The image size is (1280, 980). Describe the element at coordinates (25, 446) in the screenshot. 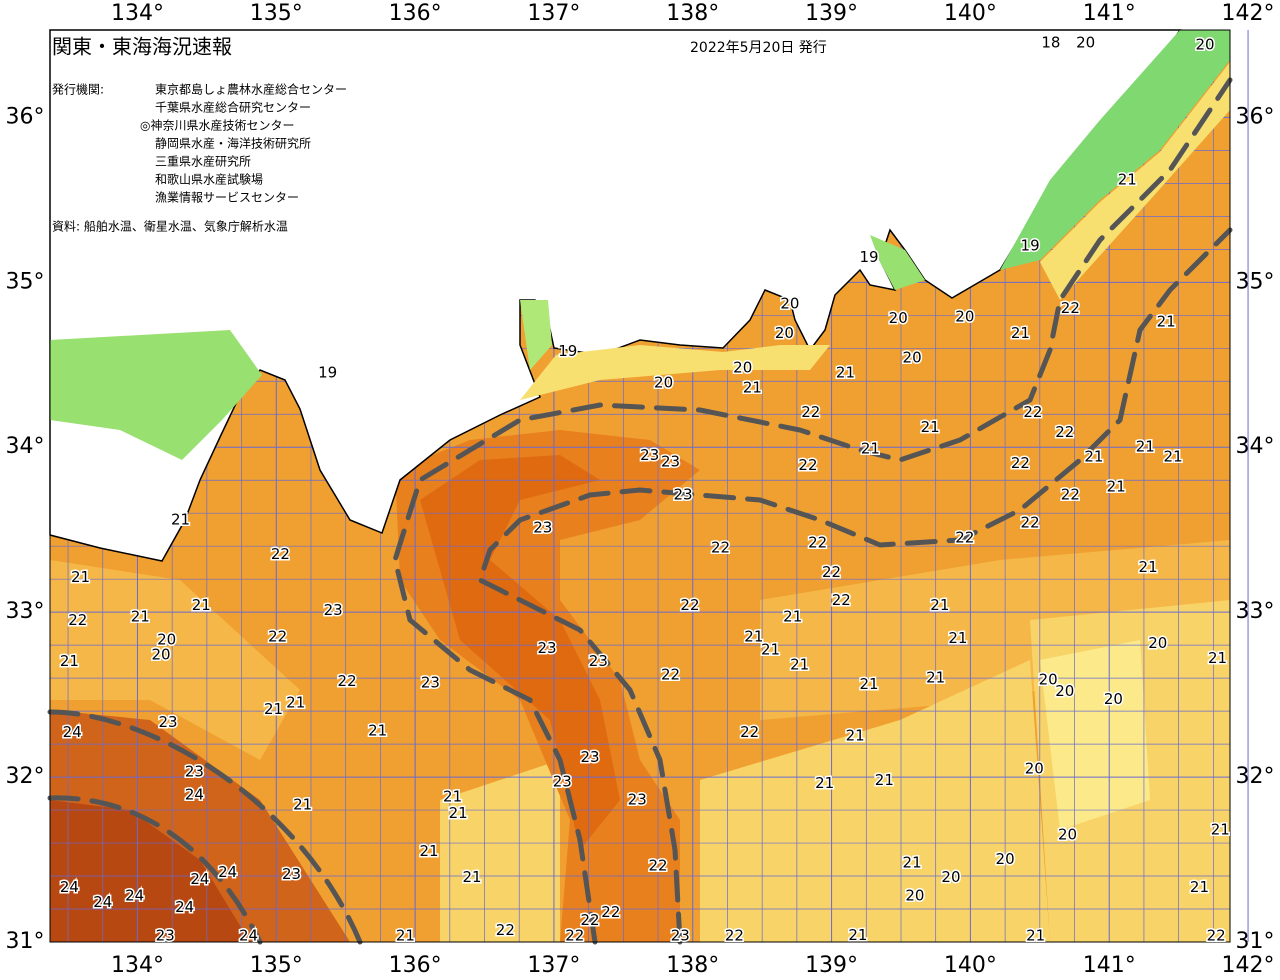

I see `y-tick-label: 34°` at that location.